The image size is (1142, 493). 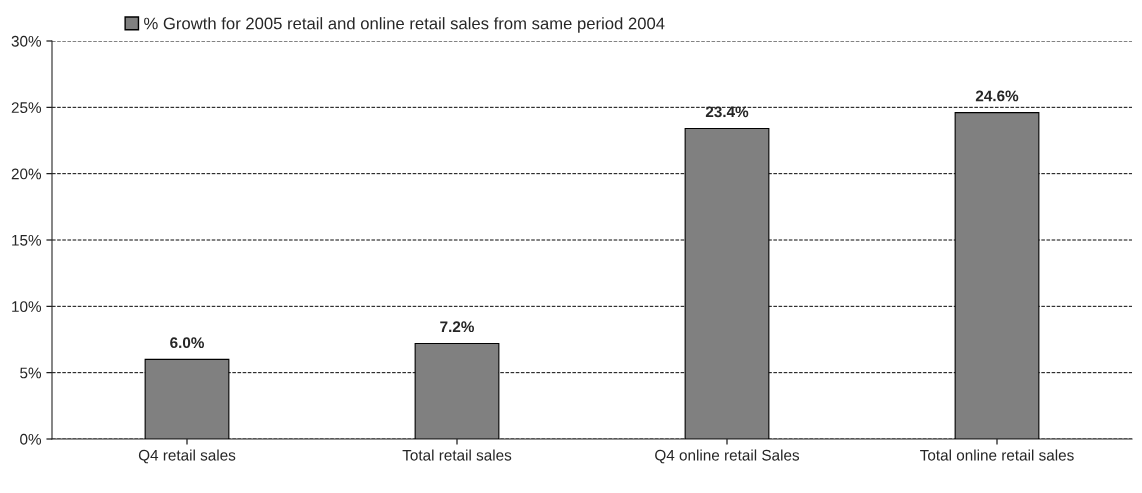 What do you see at coordinates (727, 456) in the screenshot?
I see `x-tick-label: Q4 online retail Sales` at bounding box center [727, 456].